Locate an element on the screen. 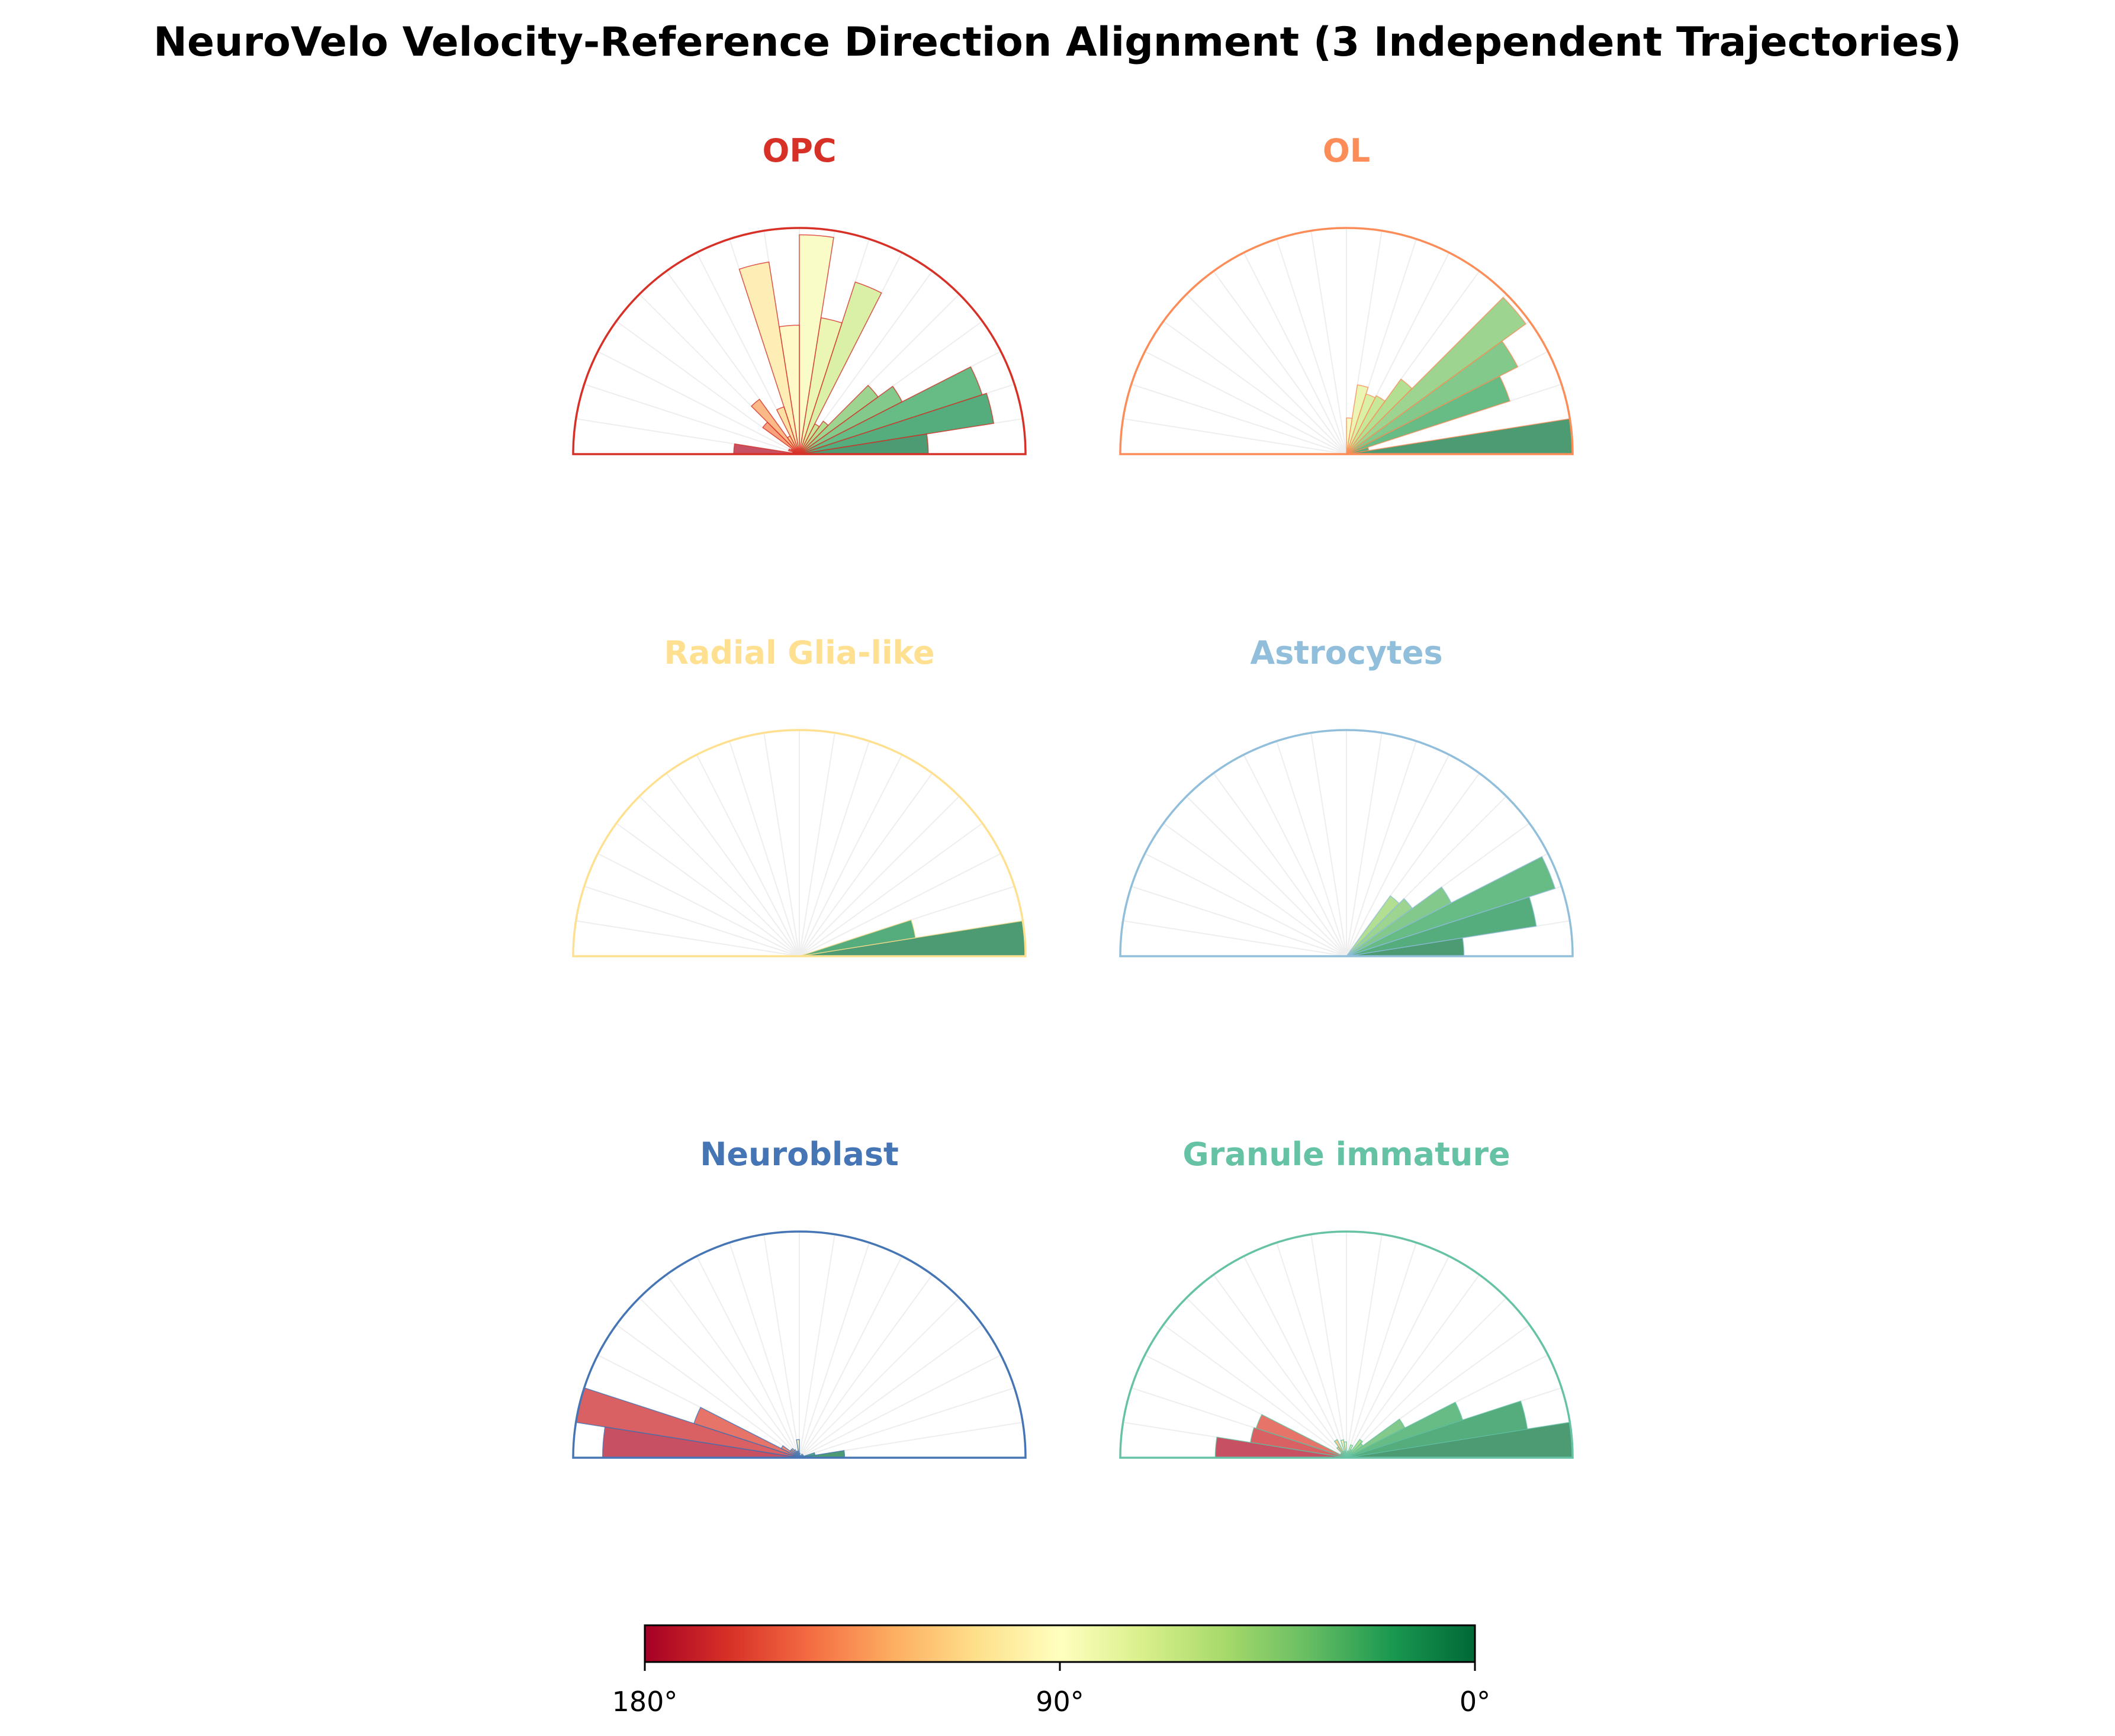 The width and height of the screenshot is (2115, 1736). panel-title: Granule immature is located at coordinates (1346, 1154).